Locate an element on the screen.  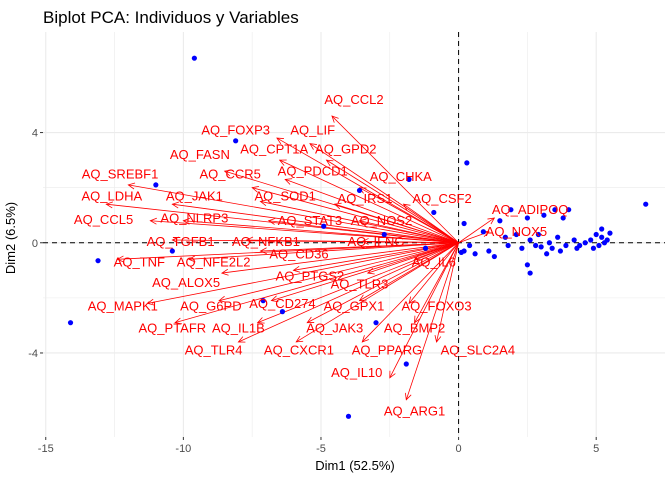
variable-label: AQ_PTAFR is located at coordinates (173, 328).